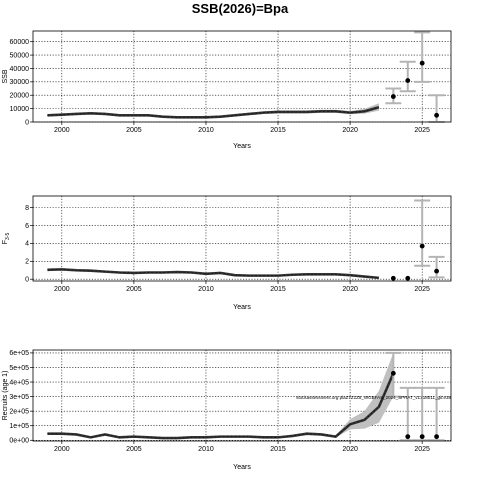 The width and height of the screenshot is (480, 480). Describe the element at coordinates (240, 8) in the screenshot. I see `figure-title: SSB(2026)=Bpa` at that location.